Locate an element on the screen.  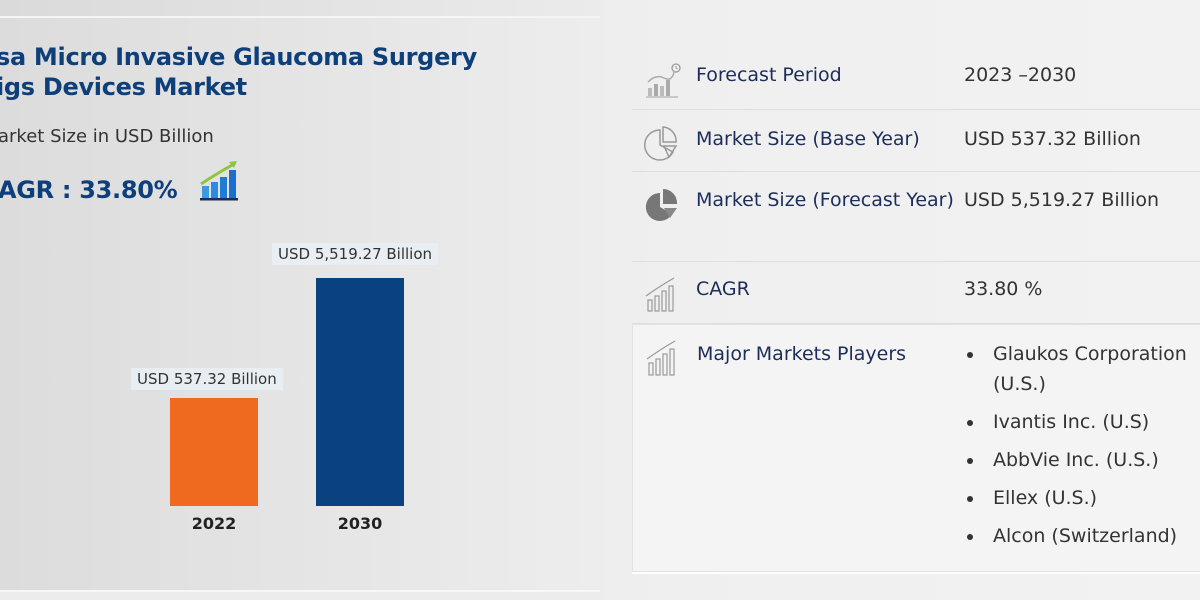
list-item: AbbVie Inc. (U.S.) is located at coordinates (1076, 460).